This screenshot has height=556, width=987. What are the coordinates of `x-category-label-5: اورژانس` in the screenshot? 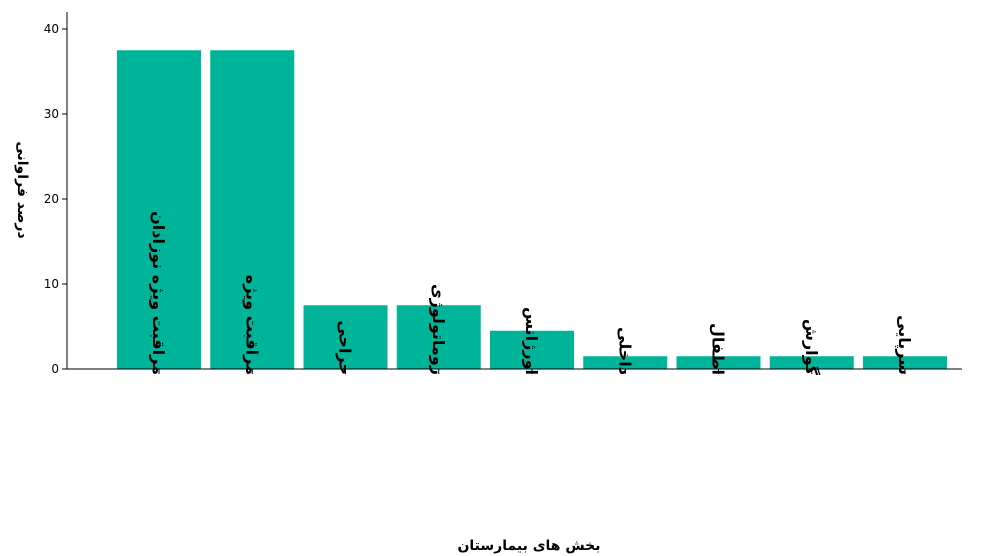 It's located at (531, 341).